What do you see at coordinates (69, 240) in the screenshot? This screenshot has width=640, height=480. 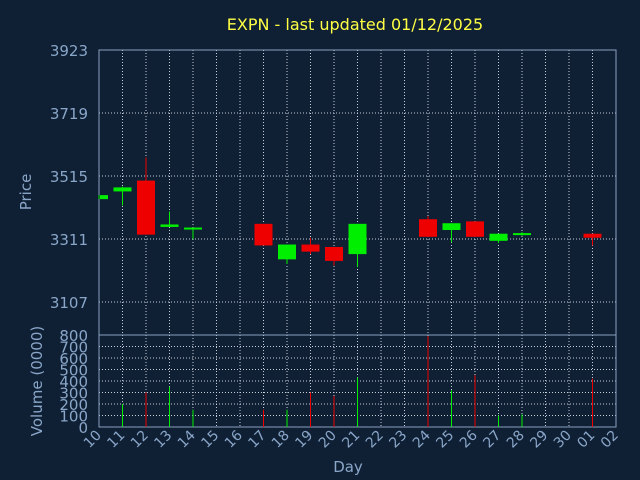 I see `price-tick-label: 3311` at bounding box center [69, 240].